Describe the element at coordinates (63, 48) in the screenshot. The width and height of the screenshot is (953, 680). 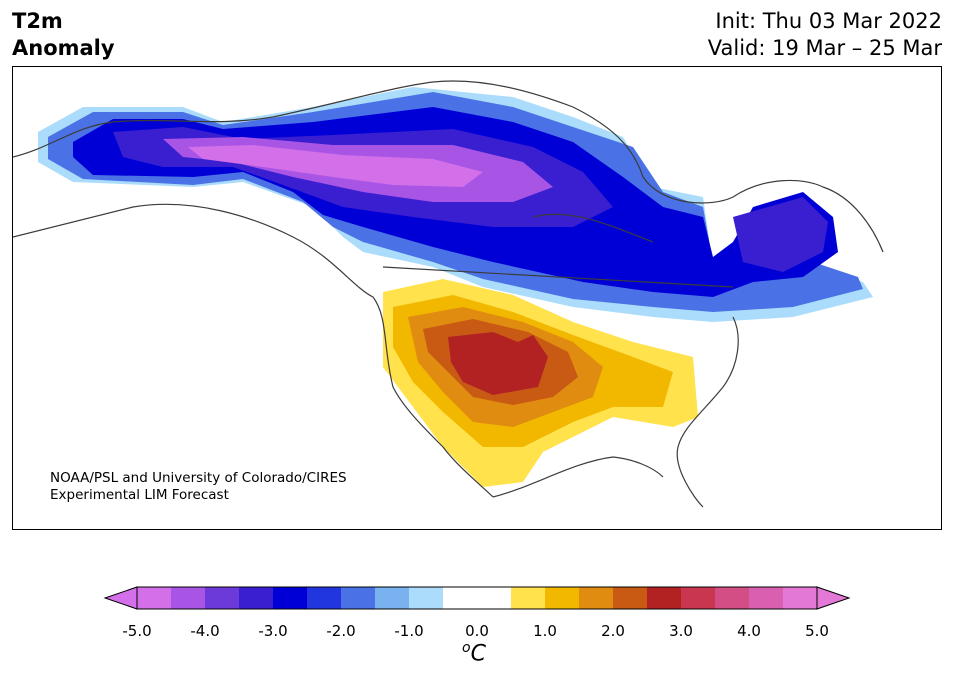
I see `title-line-2: Anomaly` at that location.